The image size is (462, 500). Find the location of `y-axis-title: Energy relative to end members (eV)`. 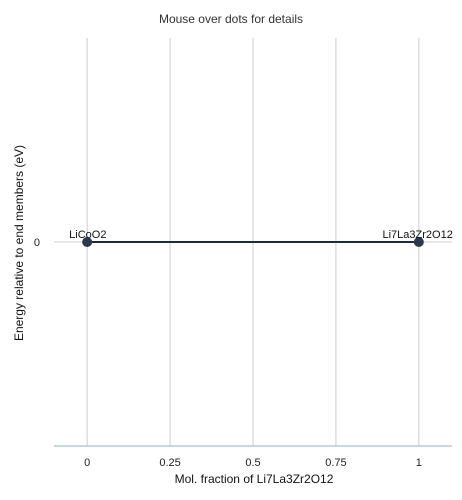

y-axis-title: Energy relative to end members (eV) is located at coordinates (19, 243).